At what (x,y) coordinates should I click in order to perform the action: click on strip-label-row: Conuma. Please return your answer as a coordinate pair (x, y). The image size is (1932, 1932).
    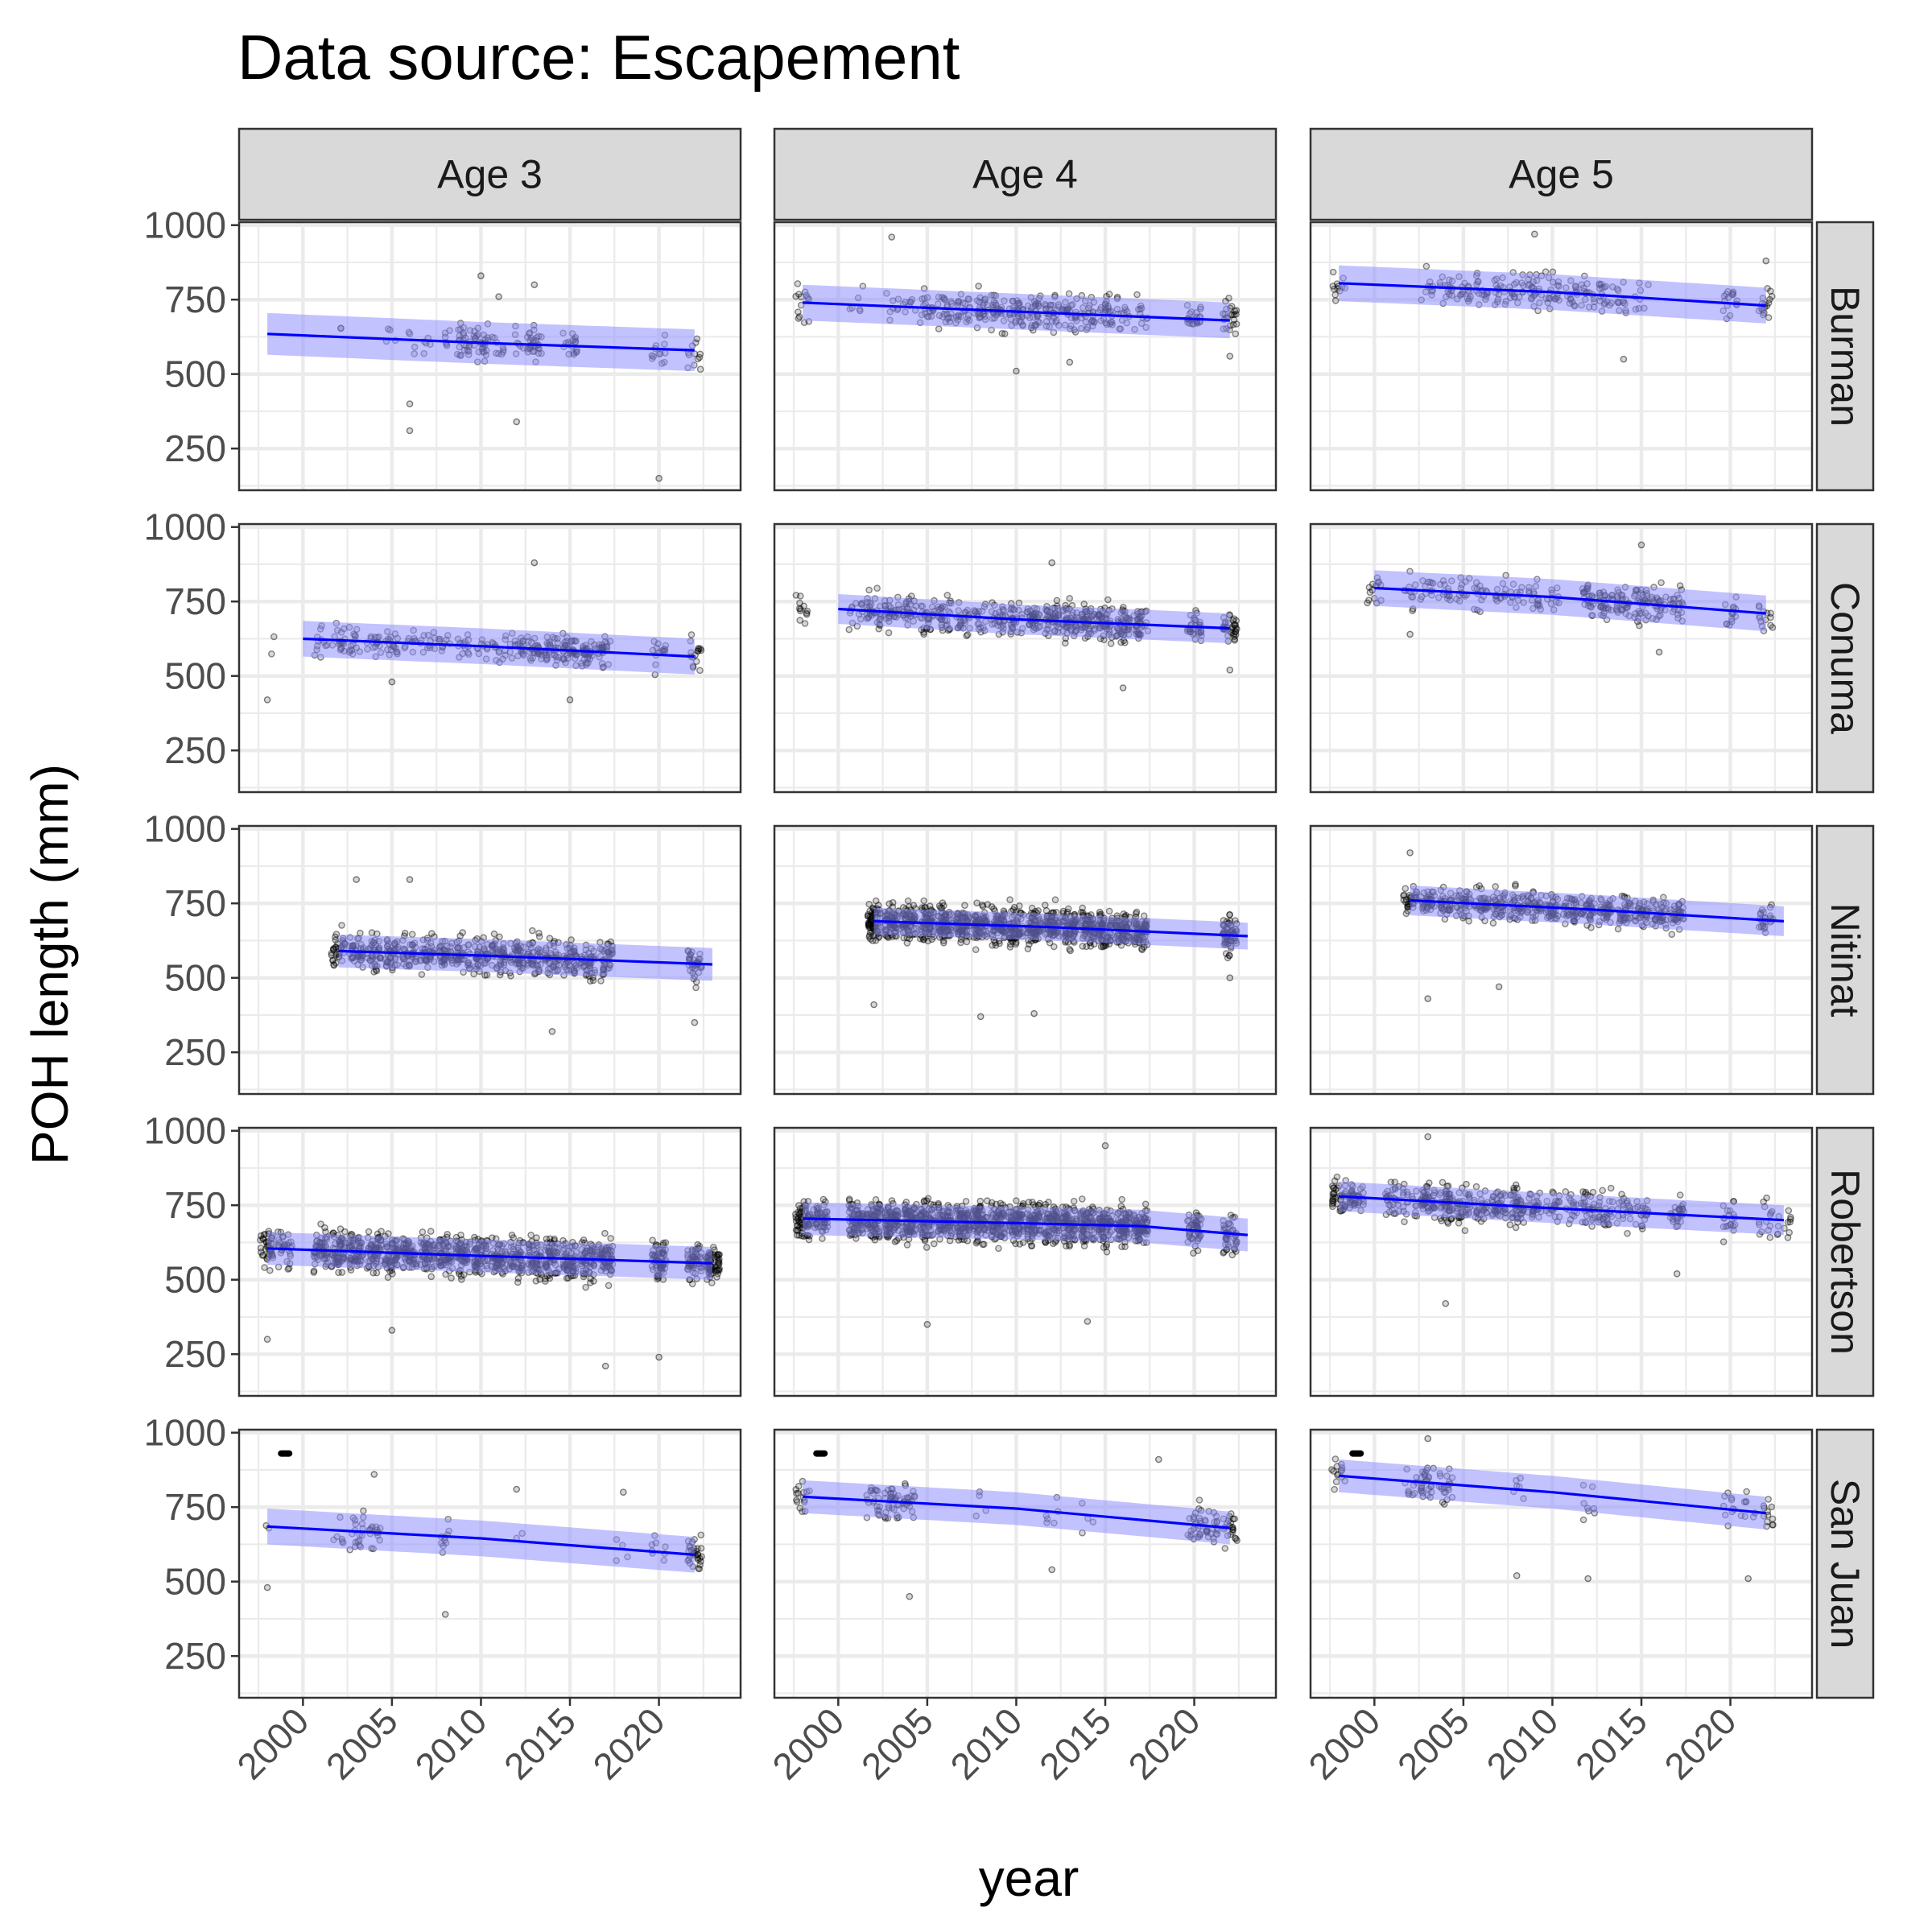
    Looking at the image, I should click on (1846, 658).